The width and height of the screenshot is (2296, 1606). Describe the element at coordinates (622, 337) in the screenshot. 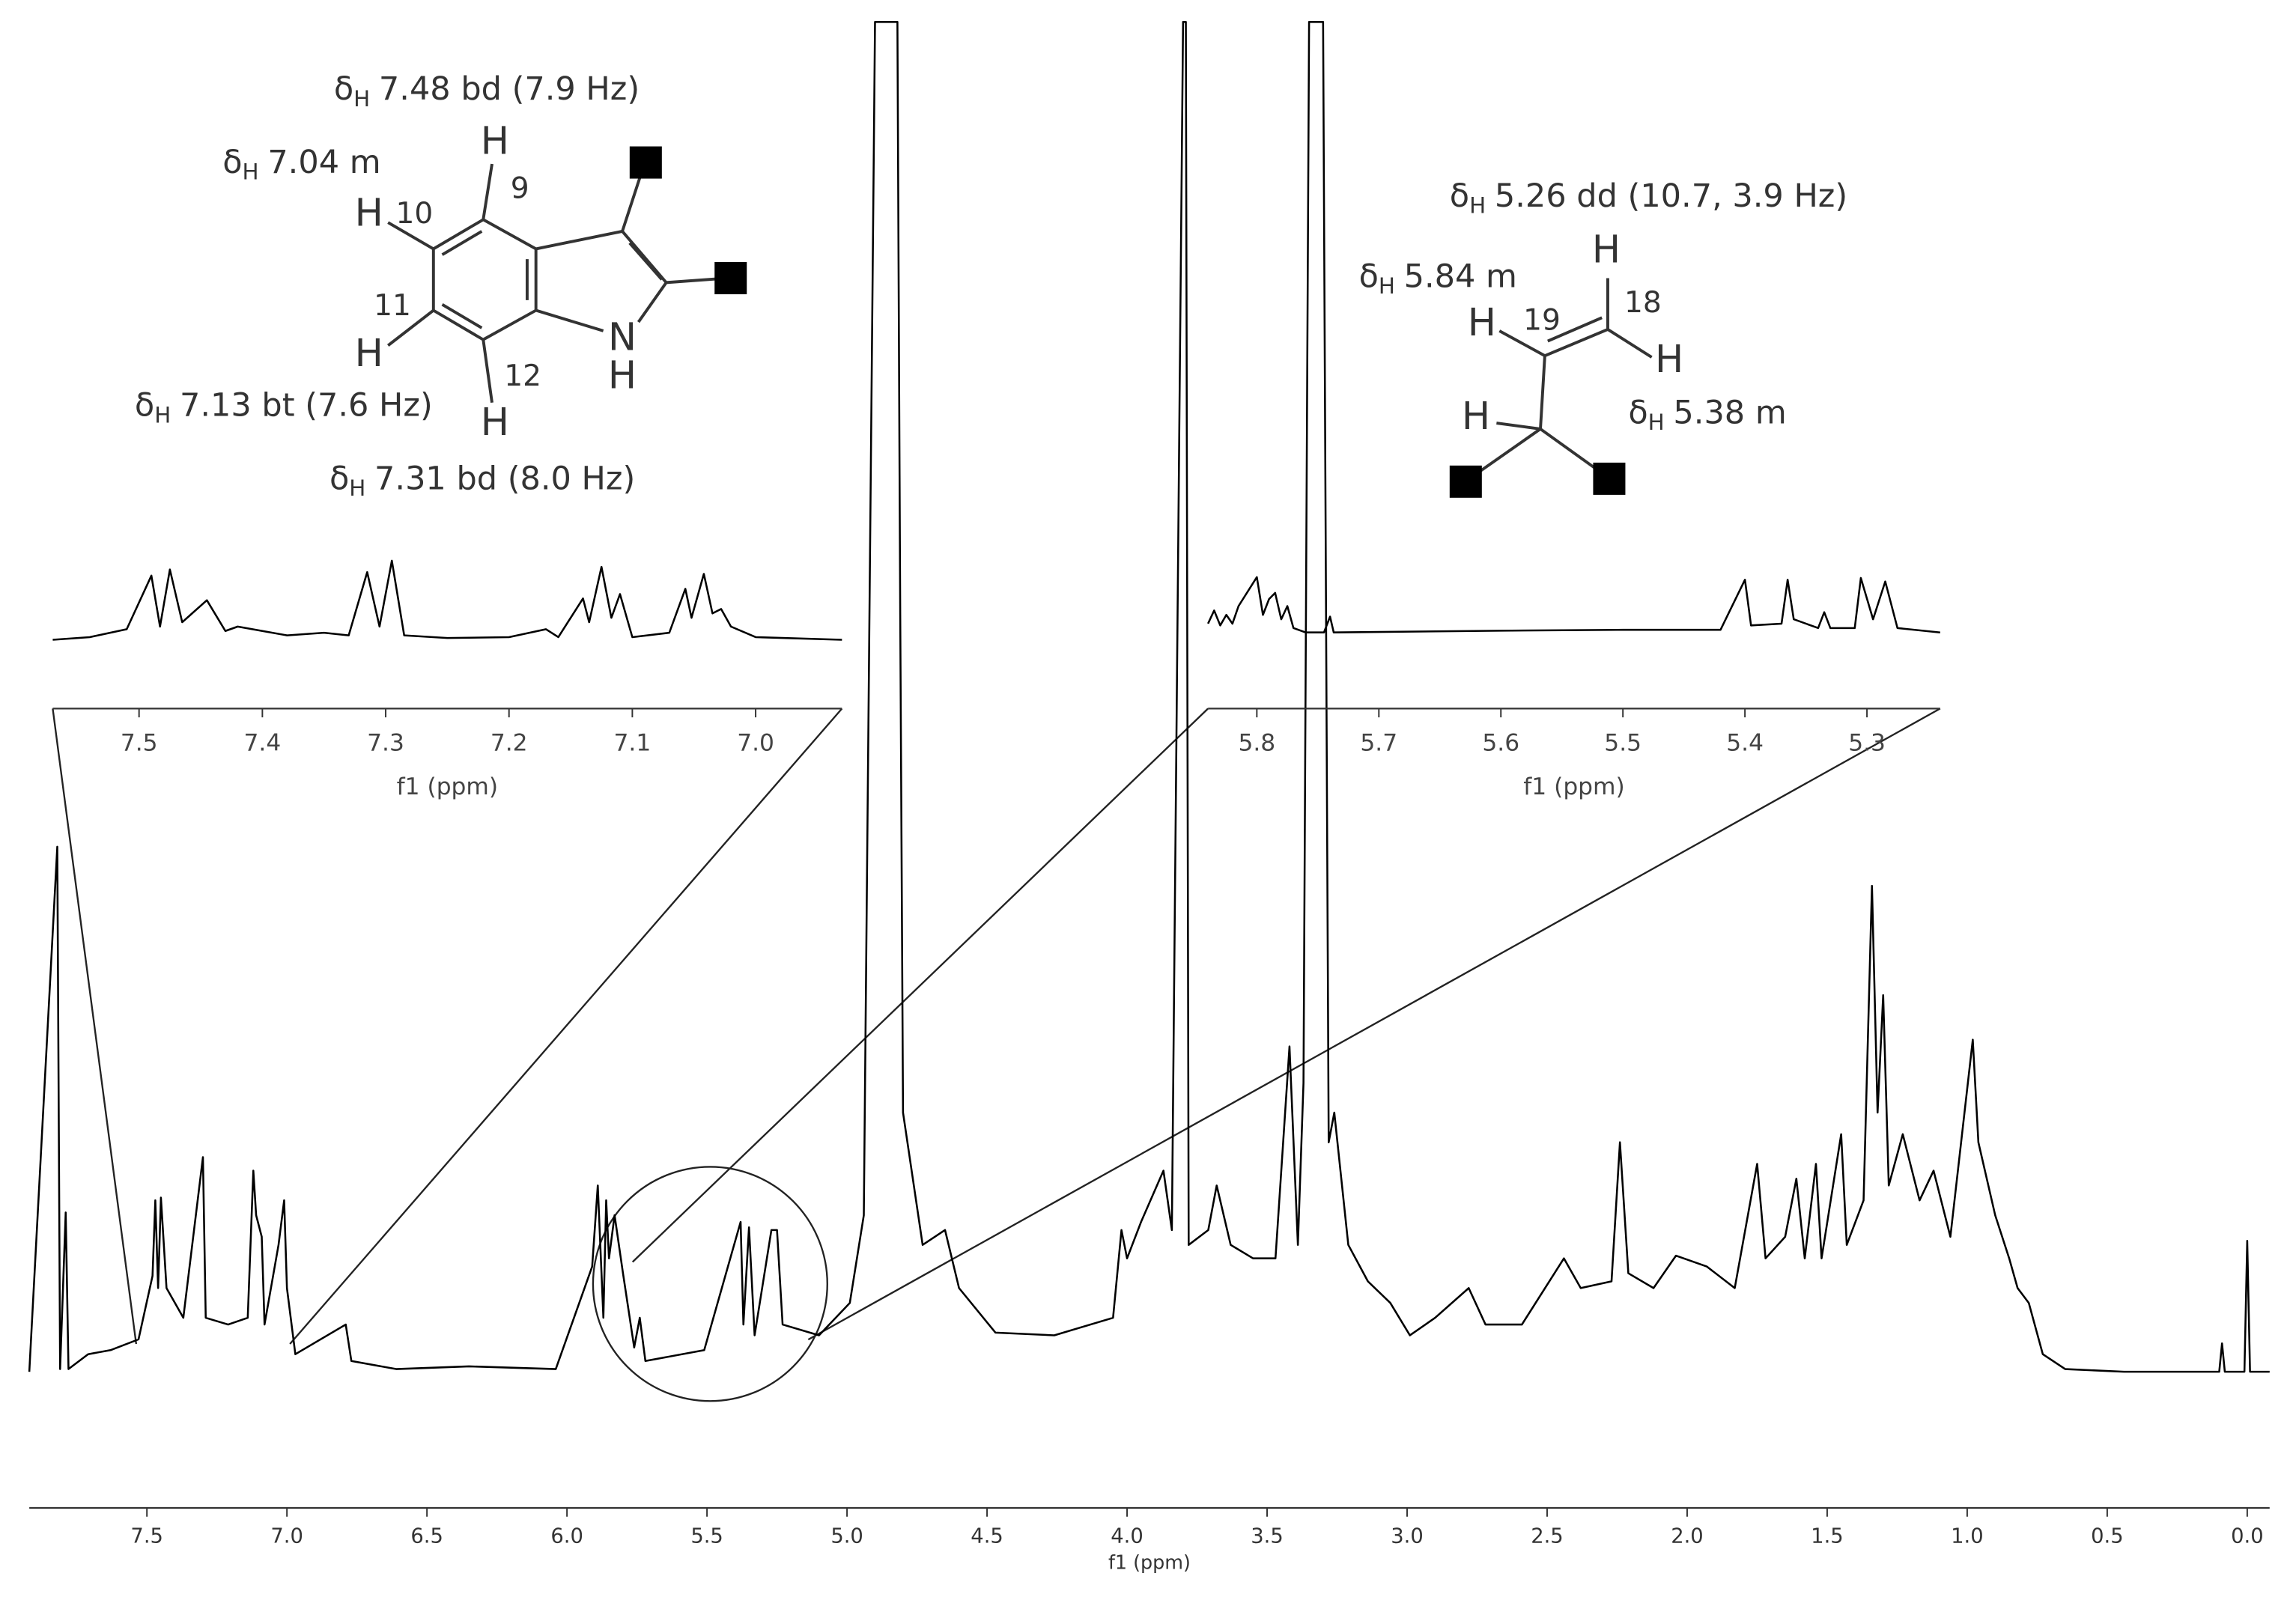

I see `atom-label: N` at that location.